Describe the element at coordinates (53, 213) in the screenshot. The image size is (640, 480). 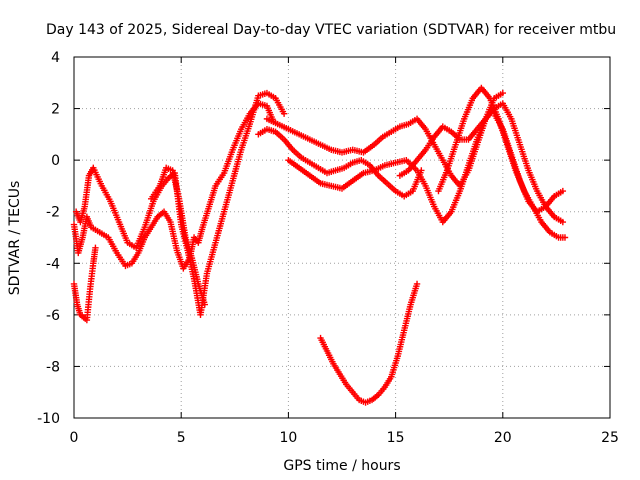
I see `y-tick-label: -2` at that location.